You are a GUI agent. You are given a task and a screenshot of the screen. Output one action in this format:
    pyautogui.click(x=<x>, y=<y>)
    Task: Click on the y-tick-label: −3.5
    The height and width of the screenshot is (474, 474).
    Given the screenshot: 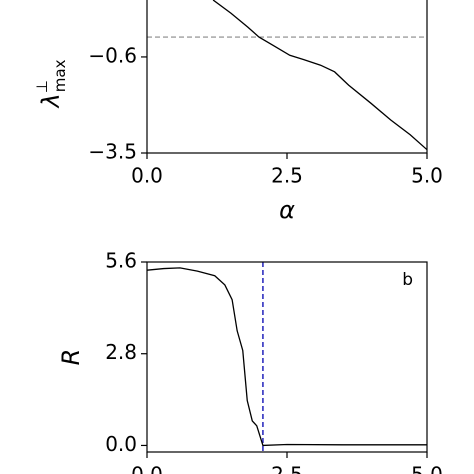 What is the action you would take?
    pyautogui.click(x=112, y=152)
    